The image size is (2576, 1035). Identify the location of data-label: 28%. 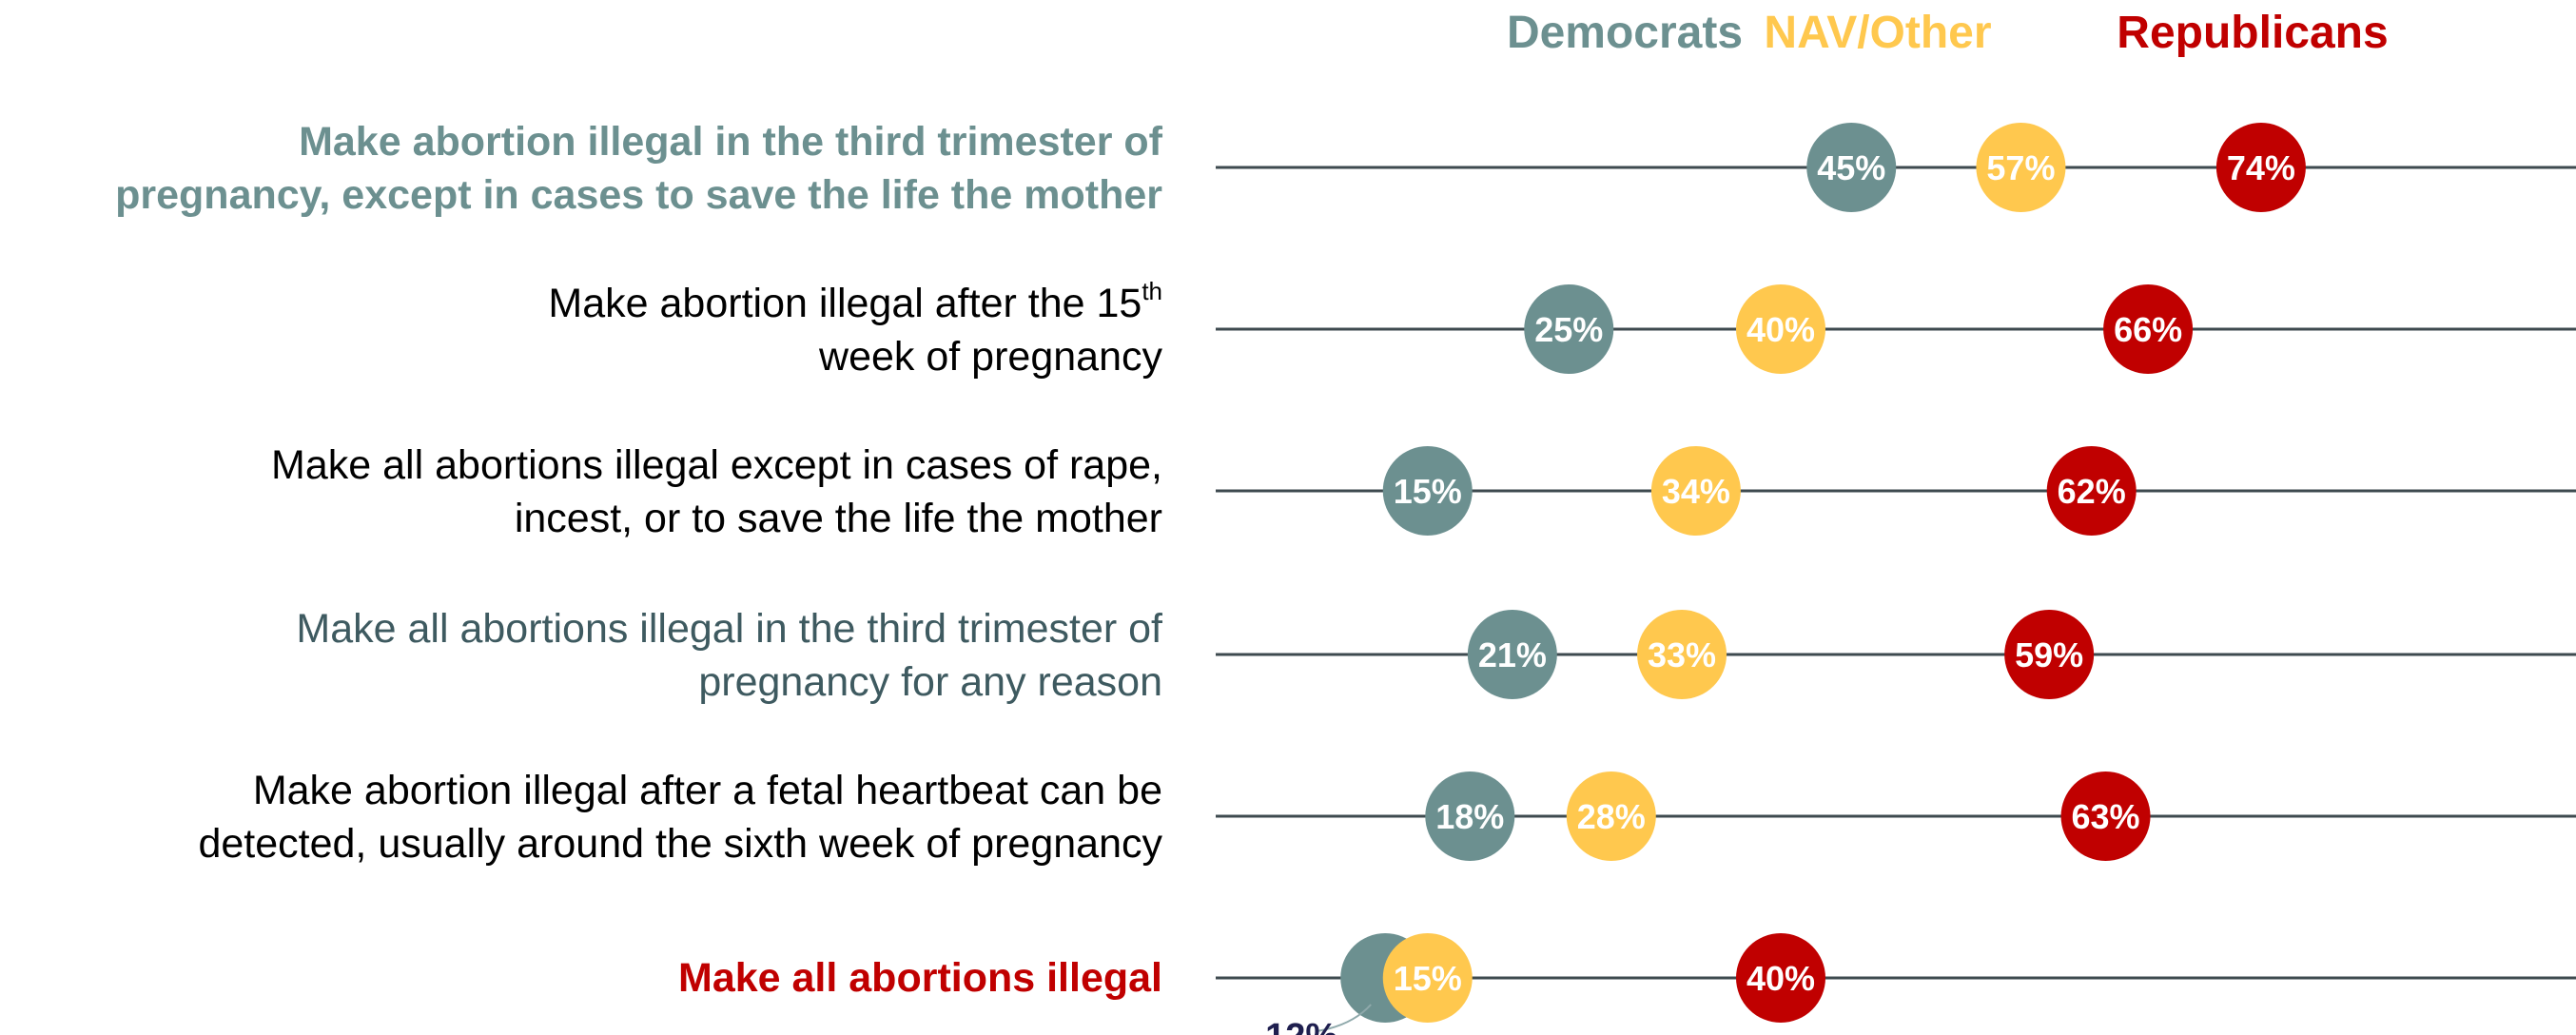
(1612, 816).